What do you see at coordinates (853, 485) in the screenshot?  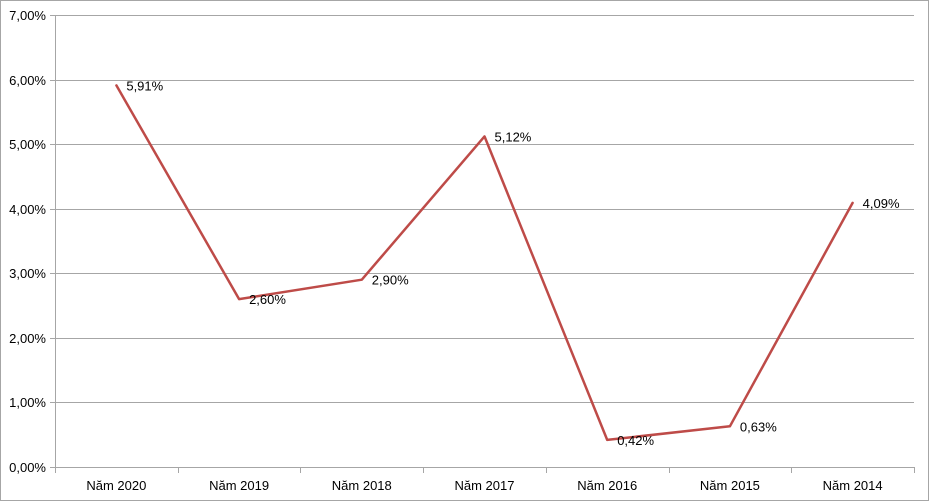 I see `x-tick-label: Năm 2014` at bounding box center [853, 485].